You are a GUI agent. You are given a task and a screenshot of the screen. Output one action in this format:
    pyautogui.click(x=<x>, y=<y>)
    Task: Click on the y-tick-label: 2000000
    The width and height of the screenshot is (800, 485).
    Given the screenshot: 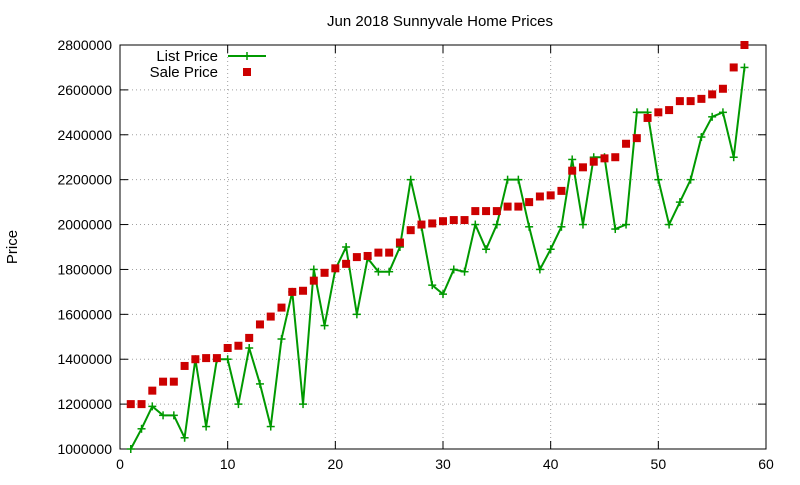 What is the action you would take?
    pyautogui.click(x=84, y=225)
    